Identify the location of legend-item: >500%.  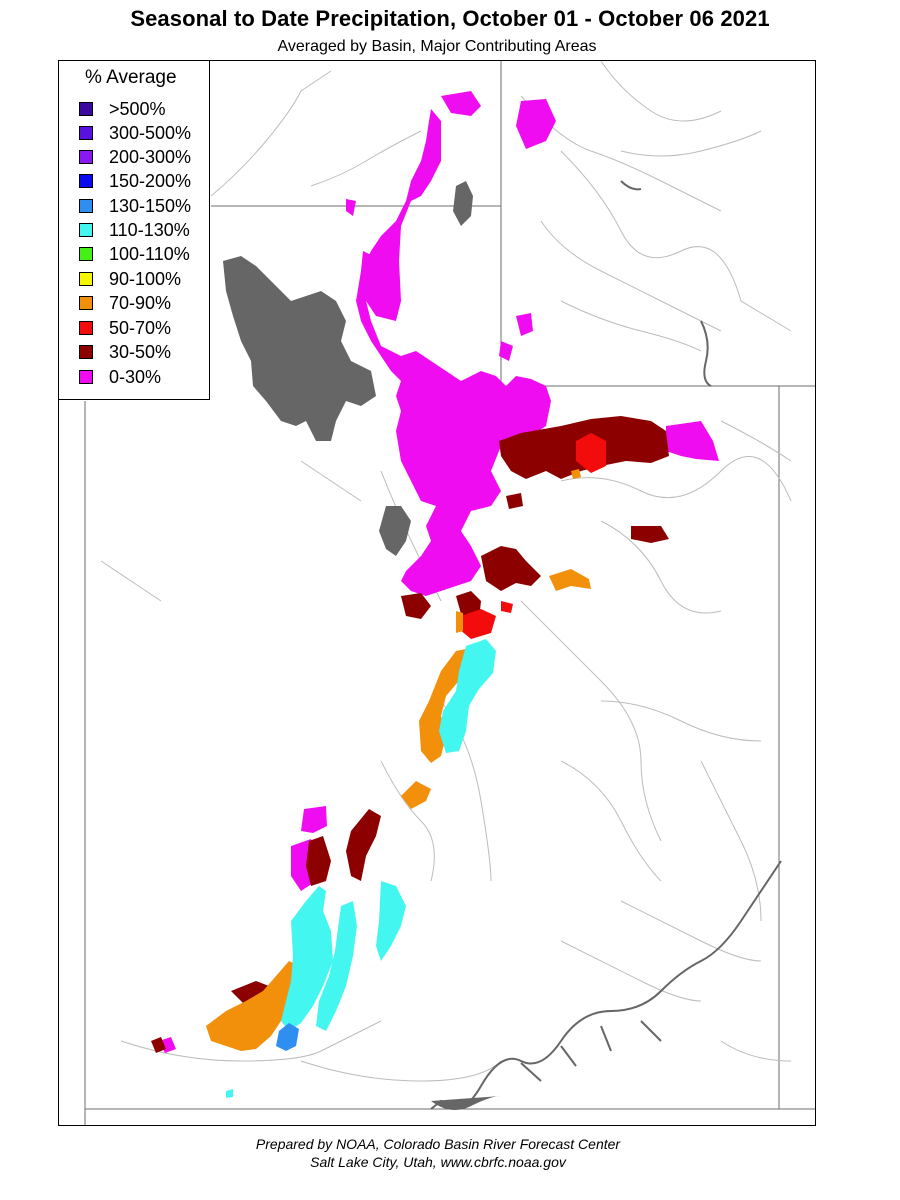
(122, 109).